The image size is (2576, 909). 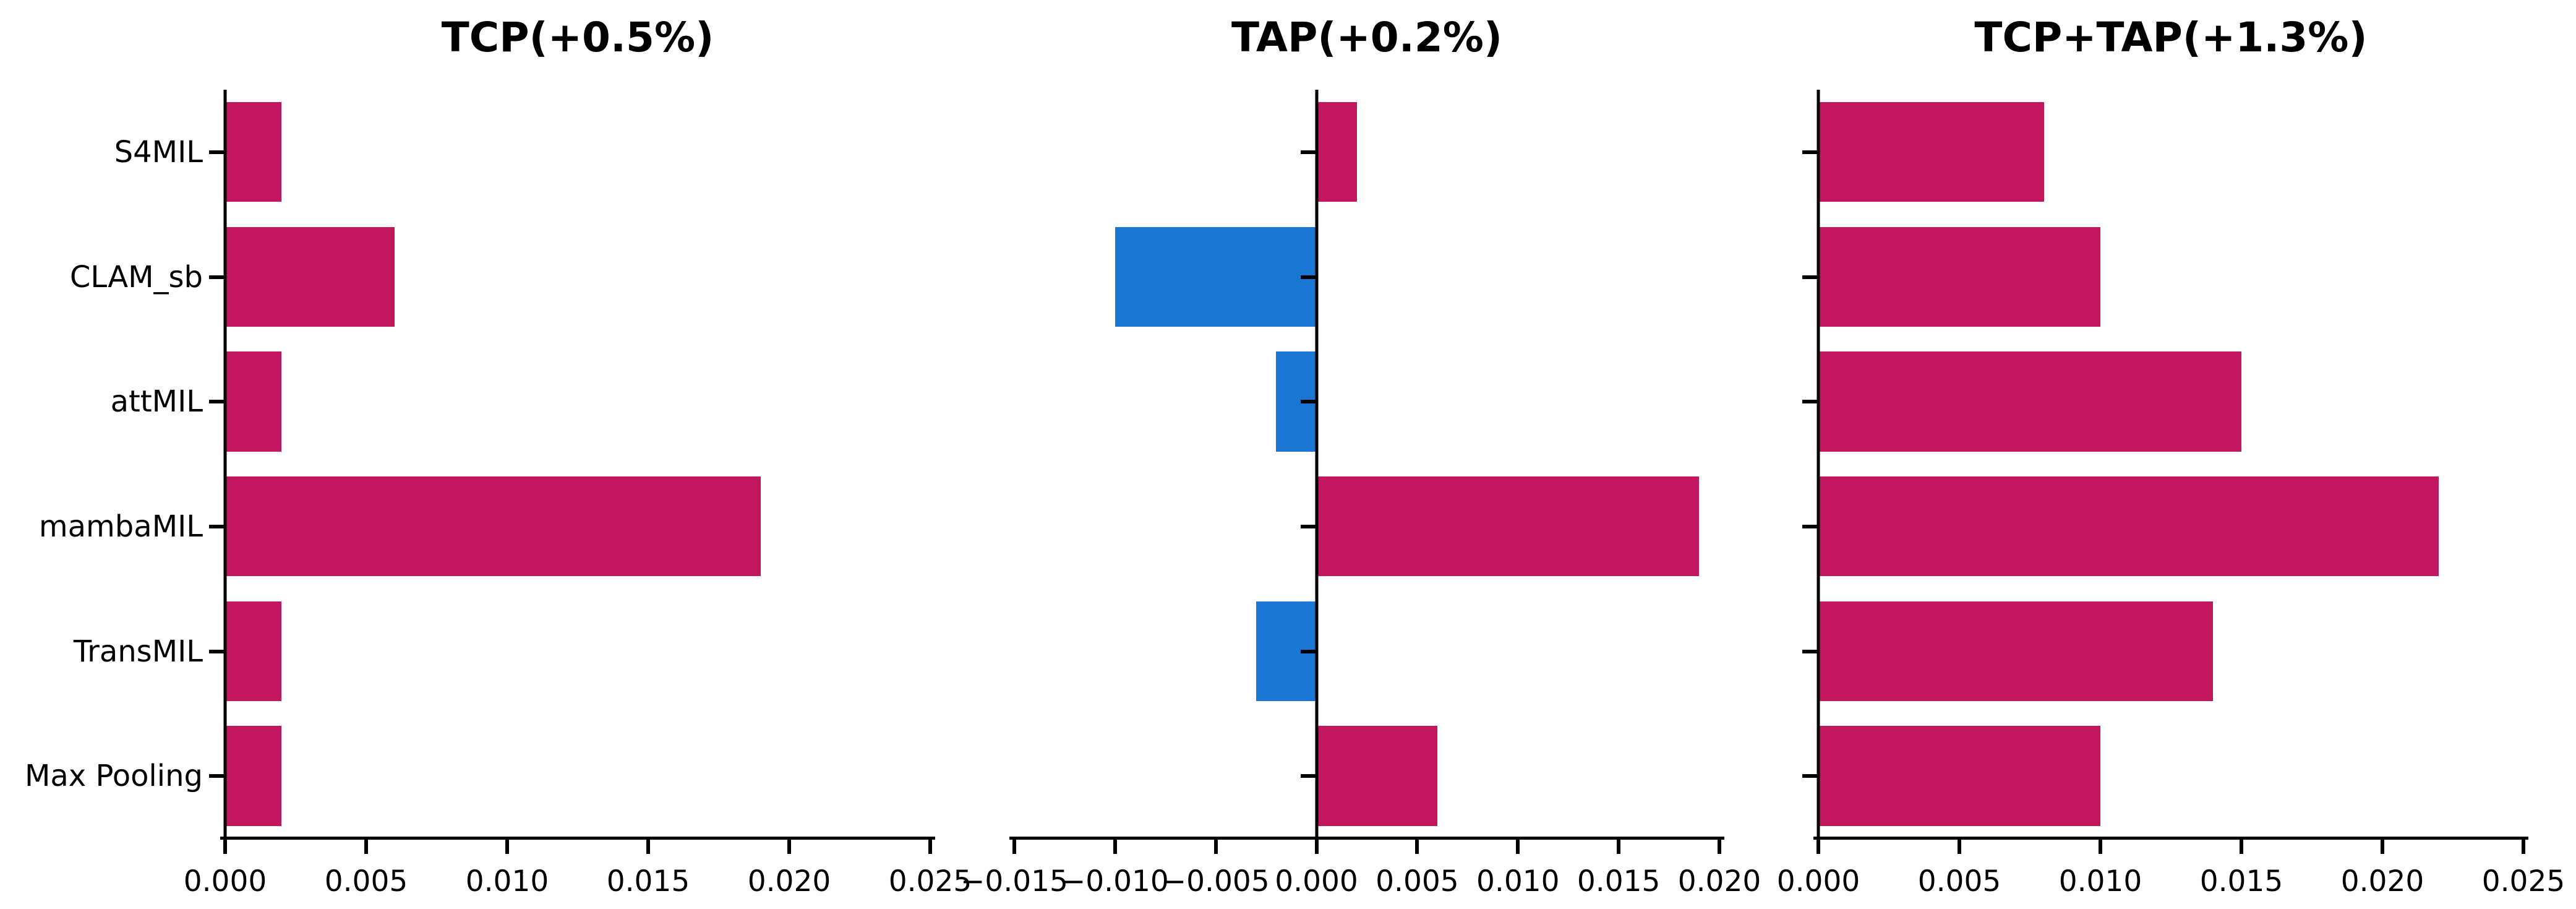 I want to click on panel-tcp-title: TCP(+0.5%), so click(x=577, y=37).